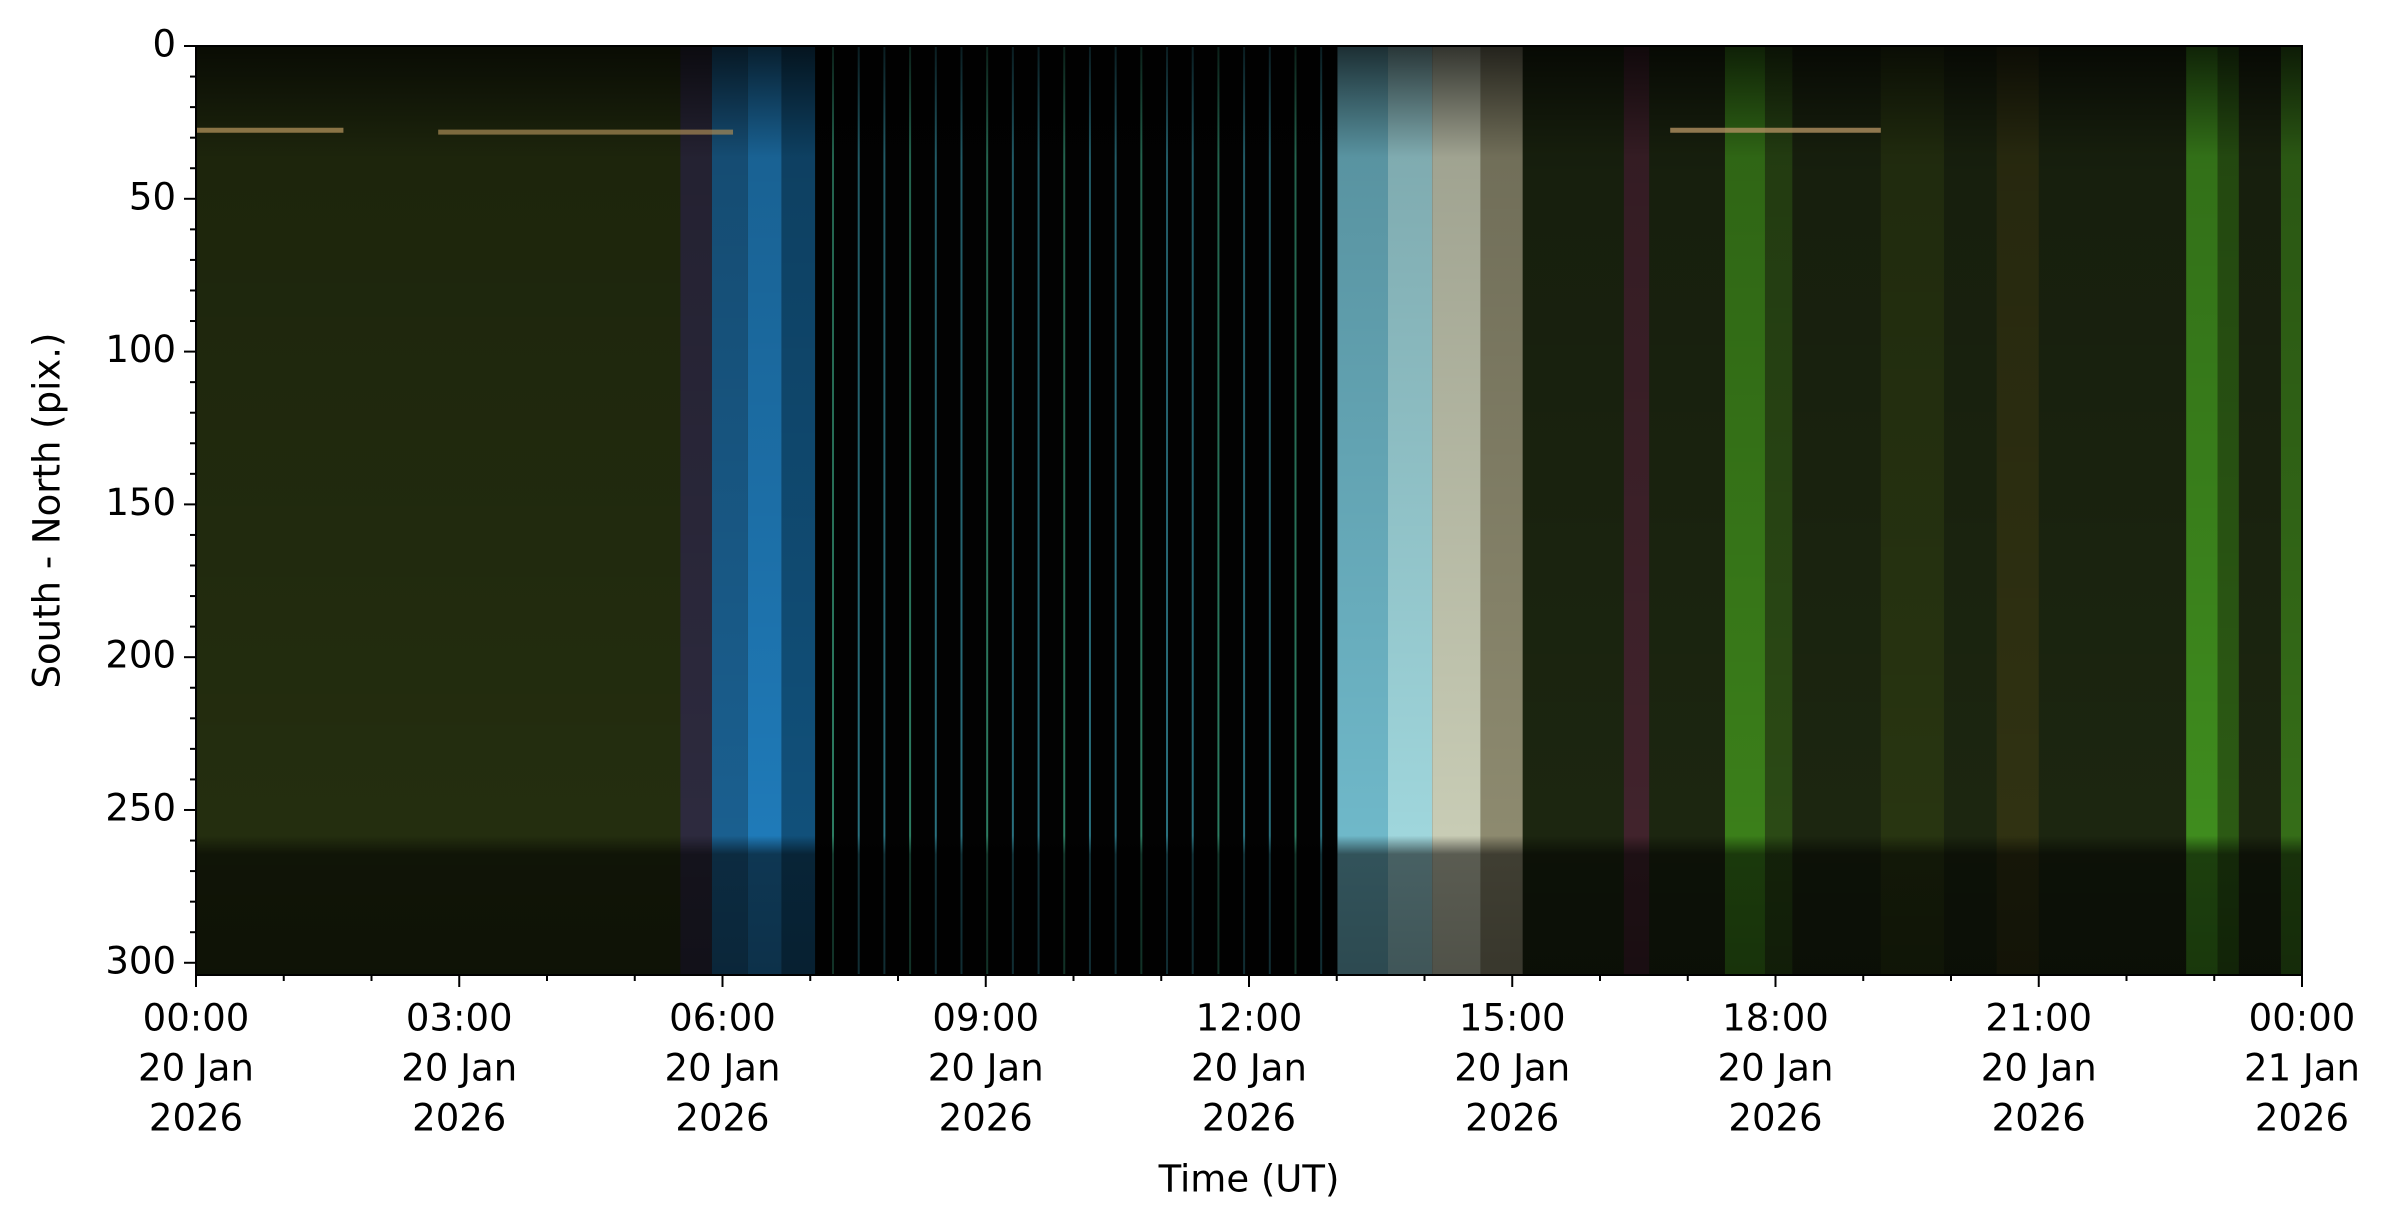  What do you see at coordinates (47, 511) in the screenshot?
I see `y-axis-label: South - North (pix.)` at bounding box center [47, 511].